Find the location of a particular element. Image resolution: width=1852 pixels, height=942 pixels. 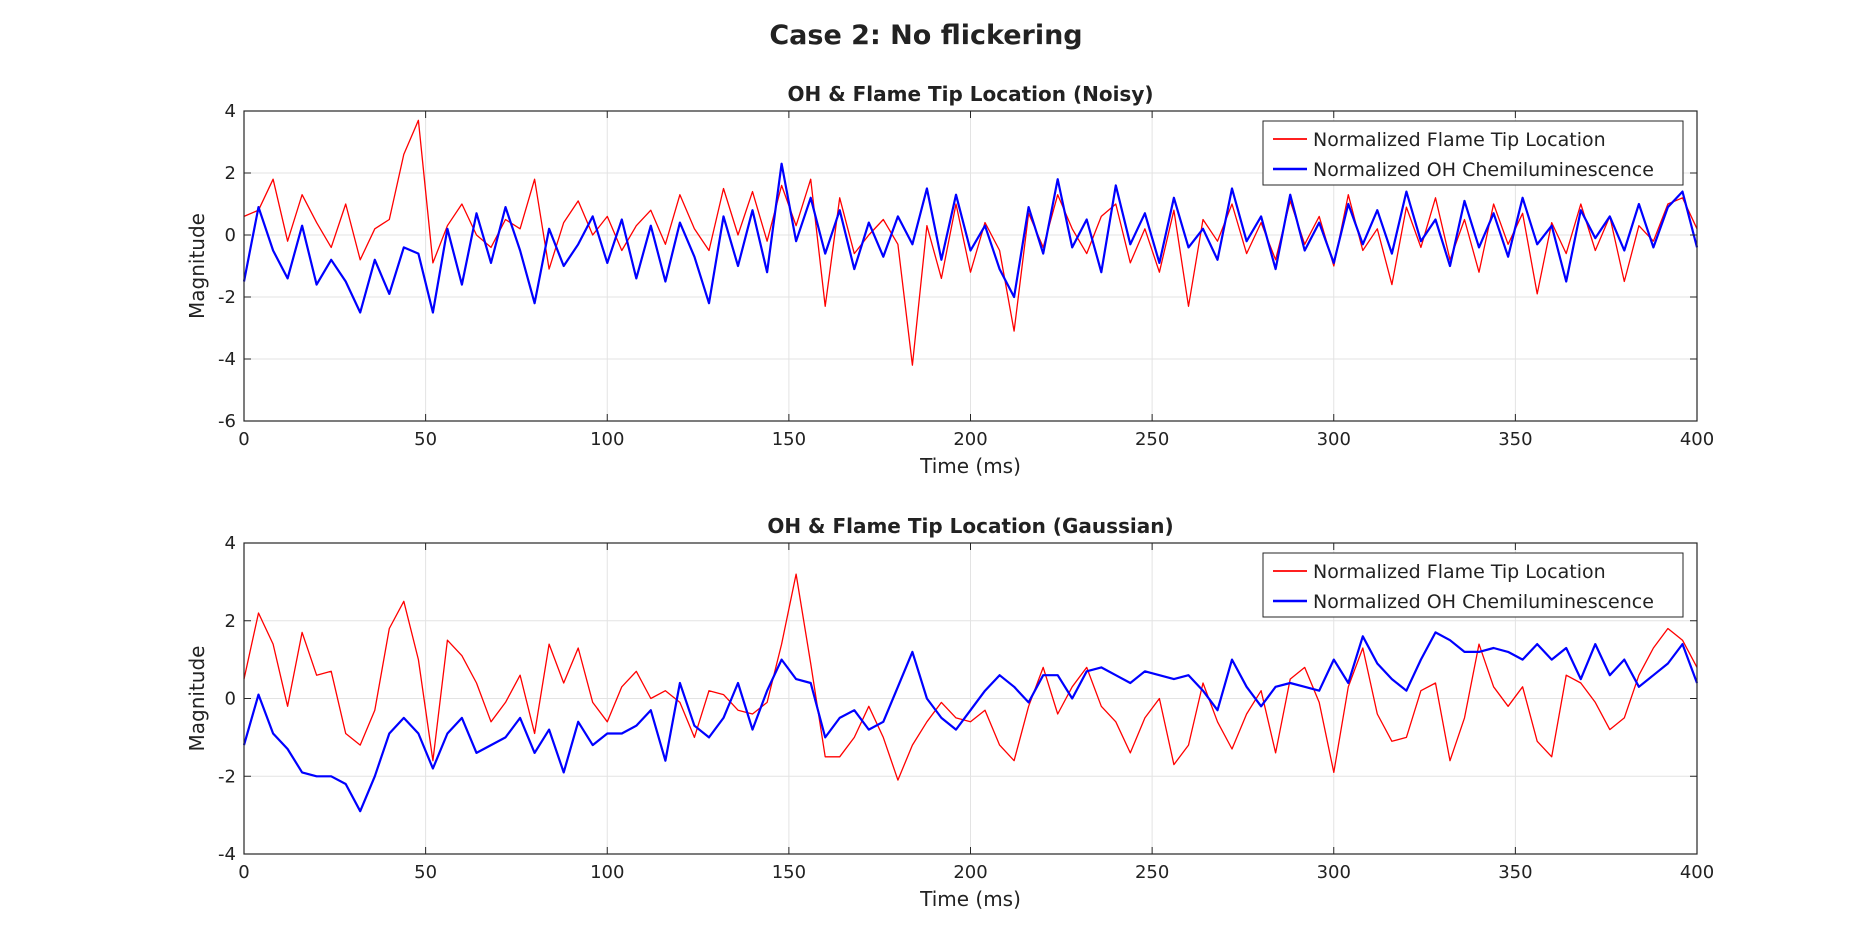

figure-title: Case 2: No flickering is located at coordinates (925, 35).